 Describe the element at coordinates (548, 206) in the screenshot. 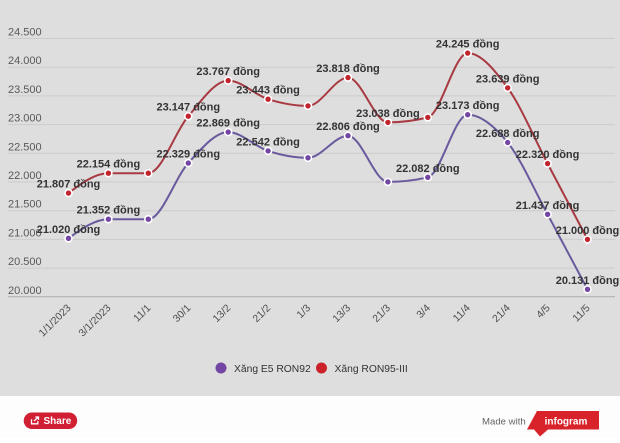

I see `svg-text: 21.437 đồng` at that location.